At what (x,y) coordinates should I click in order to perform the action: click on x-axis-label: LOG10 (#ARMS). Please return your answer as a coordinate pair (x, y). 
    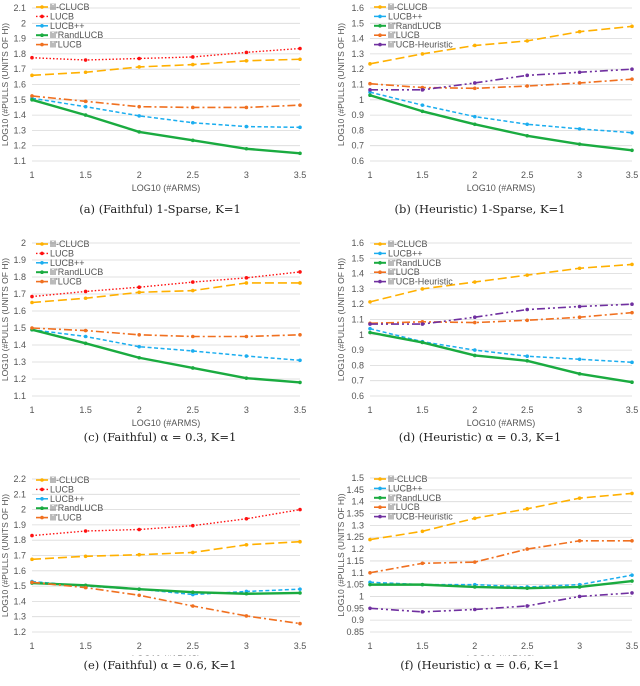
    Looking at the image, I should click on (501, 188).